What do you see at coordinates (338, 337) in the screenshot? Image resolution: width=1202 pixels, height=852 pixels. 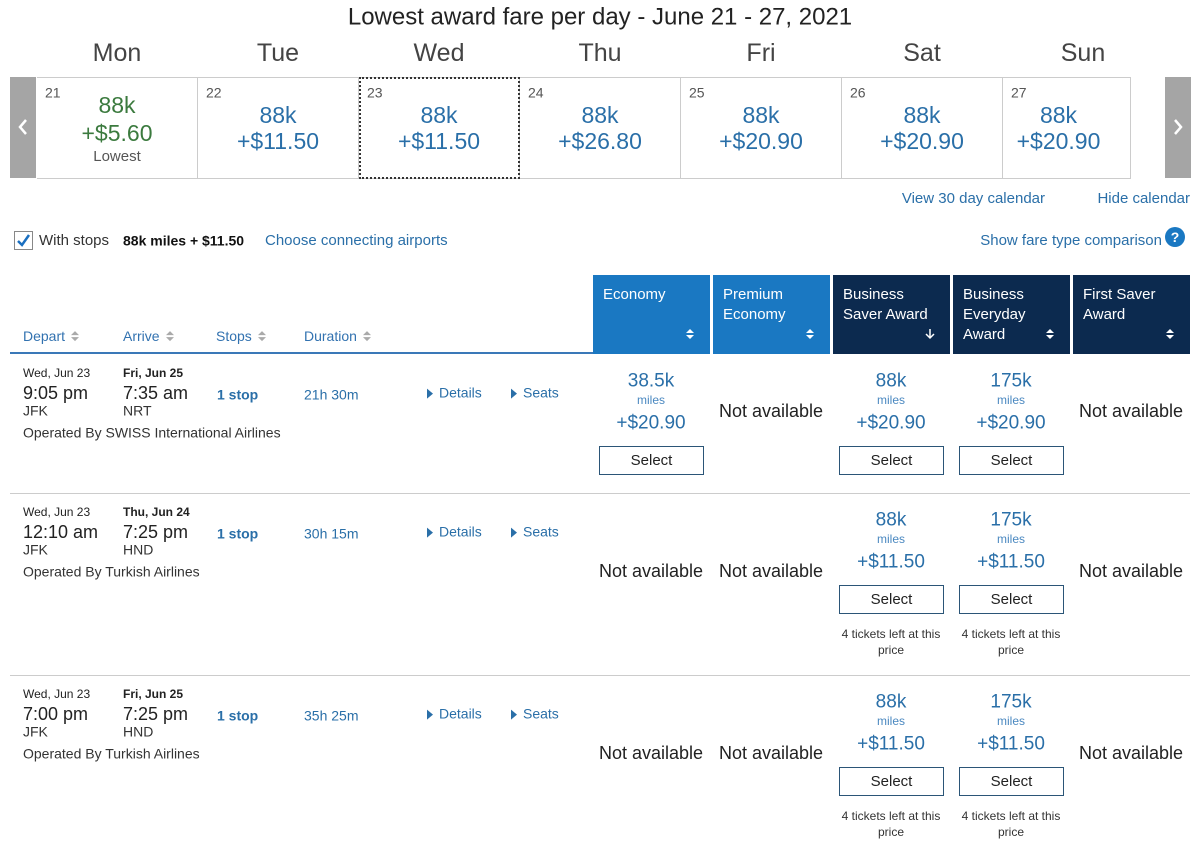 I see `sort-header: Duration` at bounding box center [338, 337].